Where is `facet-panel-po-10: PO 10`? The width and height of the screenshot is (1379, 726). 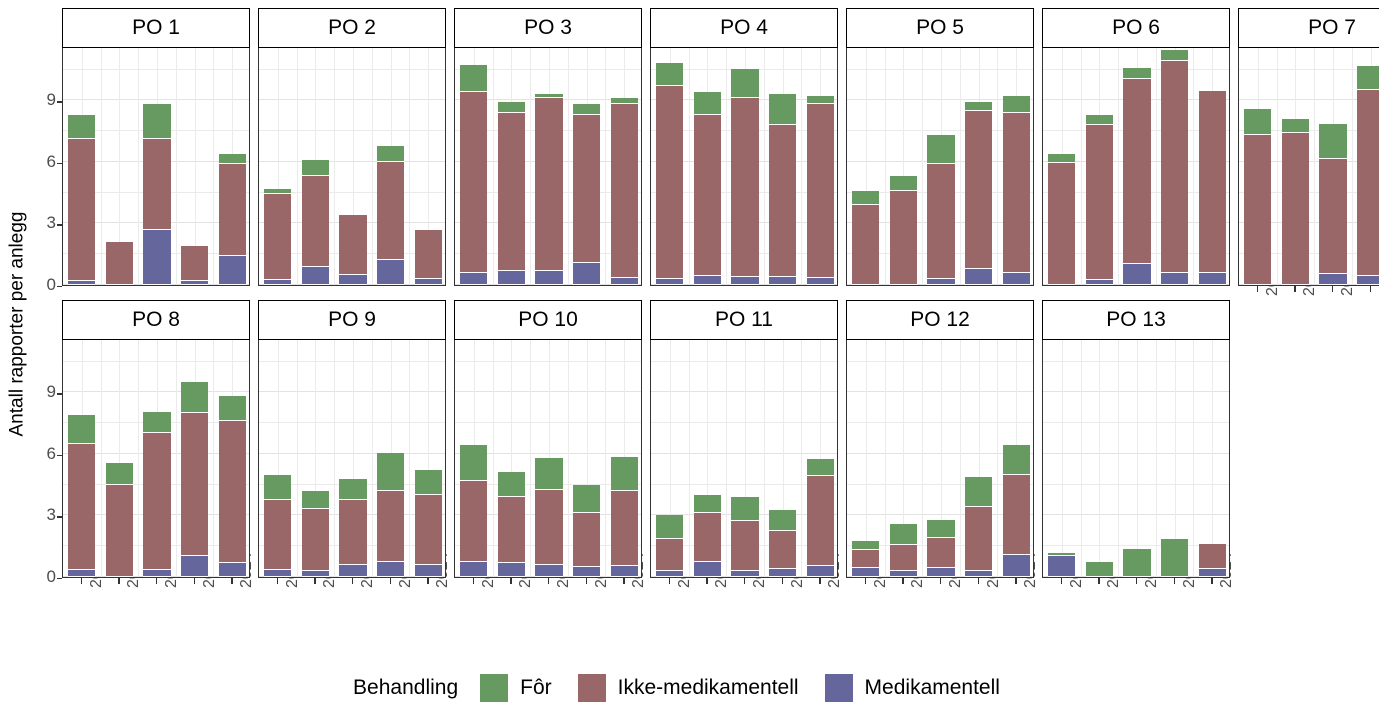 facet-panel-po-10: PO 10 is located at coordinates (548, 439).